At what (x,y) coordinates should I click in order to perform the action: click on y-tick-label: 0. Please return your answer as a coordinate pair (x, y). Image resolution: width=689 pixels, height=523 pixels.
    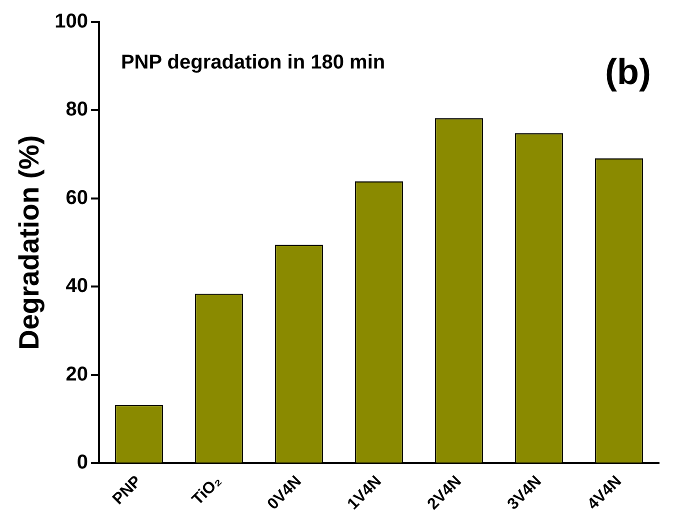
    Looking at the image, I should click on (82, 463).